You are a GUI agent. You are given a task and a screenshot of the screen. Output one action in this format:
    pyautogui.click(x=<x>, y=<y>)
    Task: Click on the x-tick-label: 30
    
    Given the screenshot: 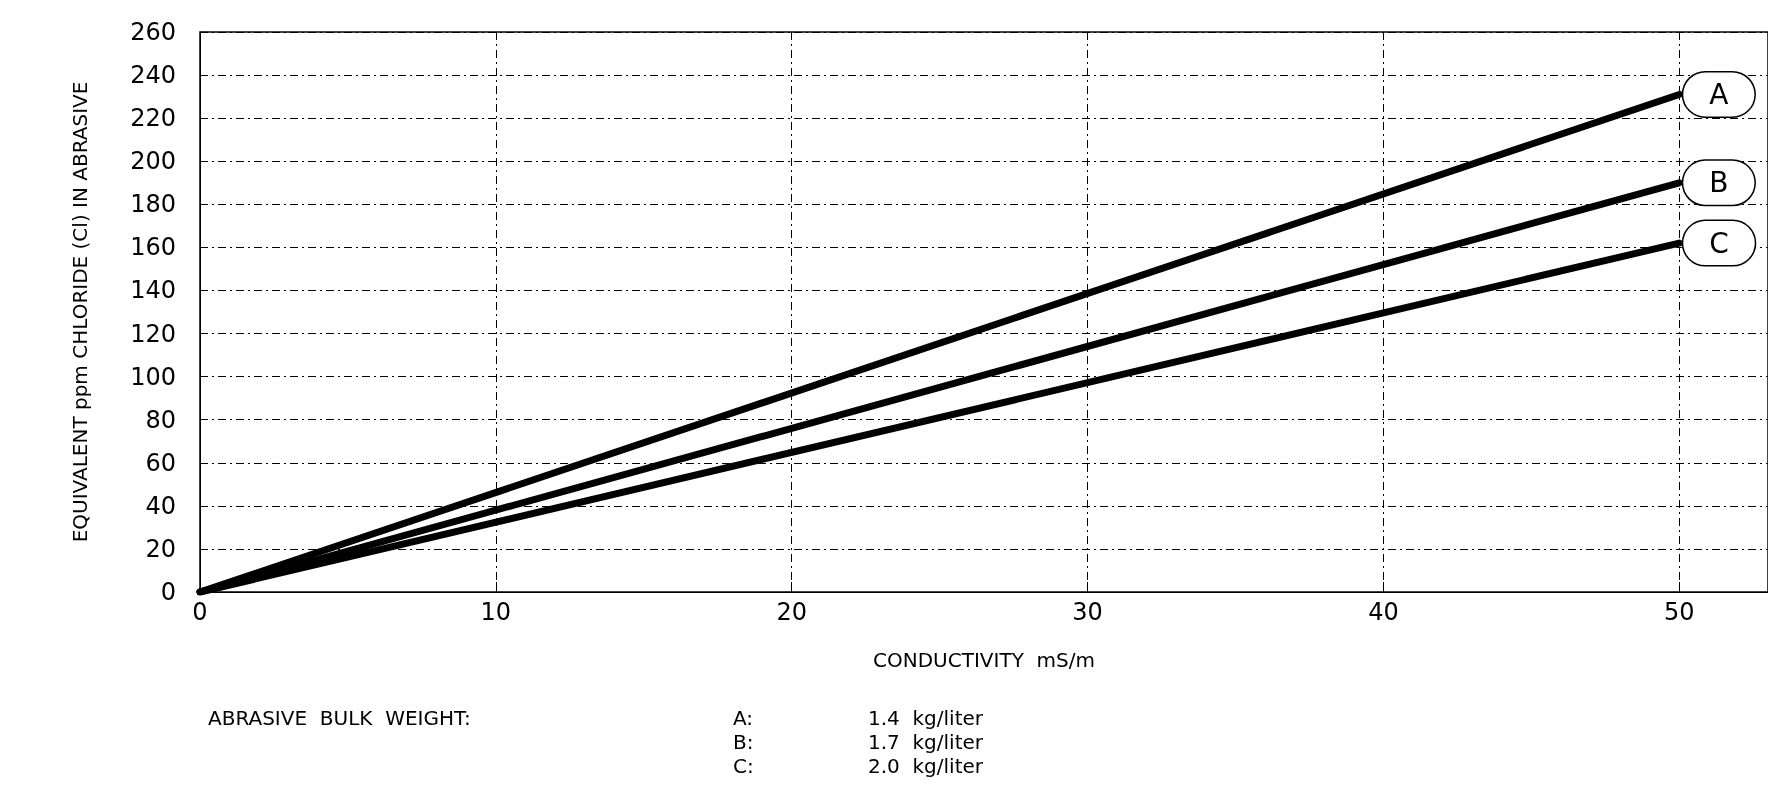 What is the action you would take?
    pyautogui.click(x=1087, y=612)
    